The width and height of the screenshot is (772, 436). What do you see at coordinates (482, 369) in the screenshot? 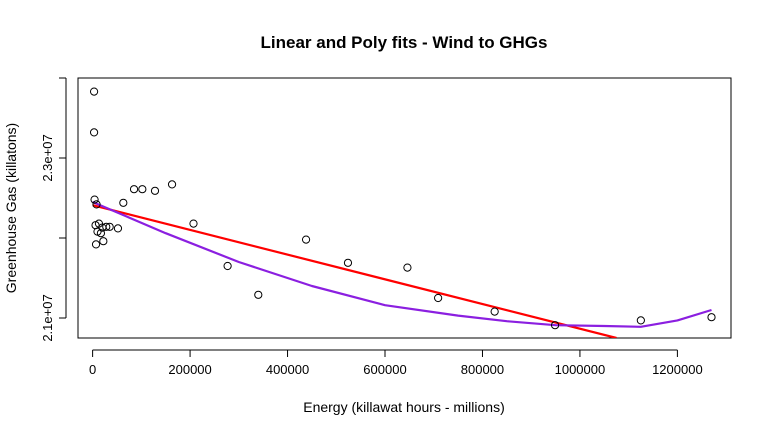
I see `x-tick-label: 800000` at bounding box center [482, 369].